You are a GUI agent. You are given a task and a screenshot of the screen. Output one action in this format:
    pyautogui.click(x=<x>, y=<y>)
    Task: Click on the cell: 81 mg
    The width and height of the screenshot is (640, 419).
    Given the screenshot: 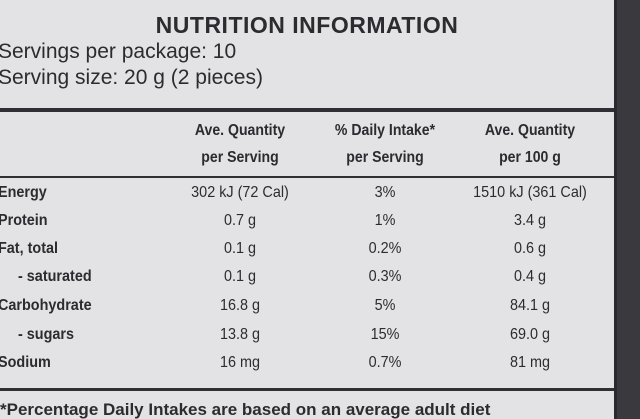 What is the action you would take?
    pyautogui.click(x=530, y=362)
    